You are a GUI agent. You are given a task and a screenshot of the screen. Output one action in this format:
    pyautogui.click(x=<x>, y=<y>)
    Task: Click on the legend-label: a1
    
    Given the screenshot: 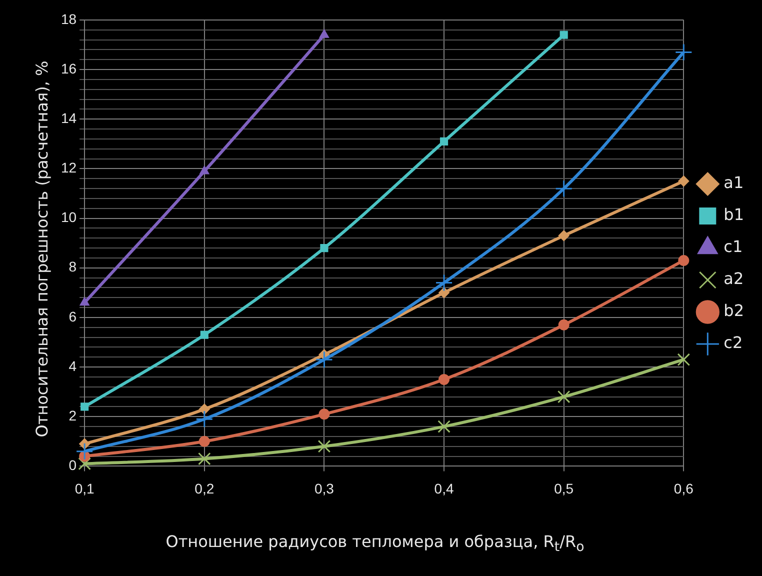 What is the action you would take?
    pyautogui.click(x=734, y=182)
    